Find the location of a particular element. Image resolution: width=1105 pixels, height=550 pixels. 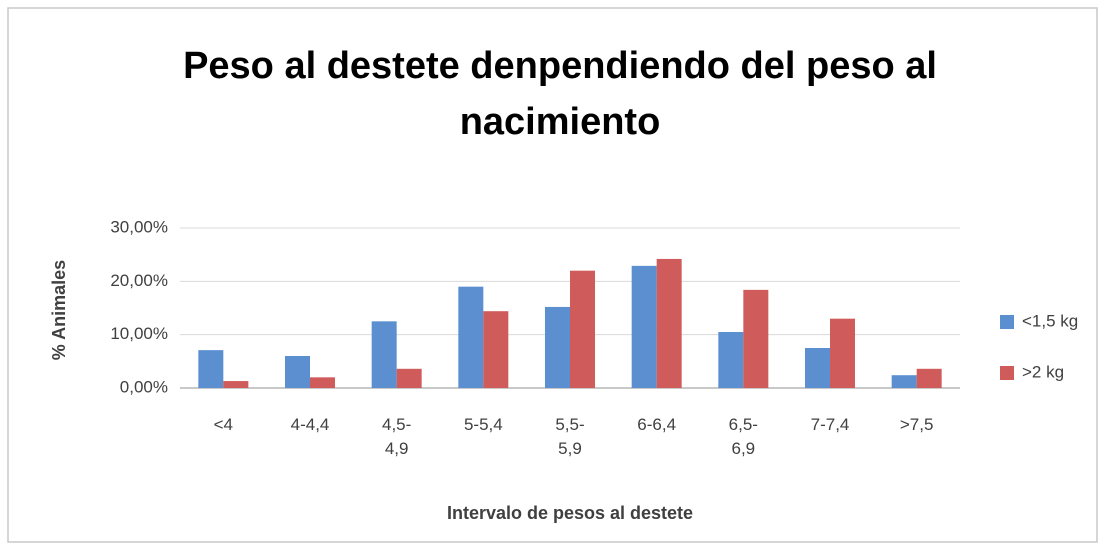

y-tick-label: 0,00% is located at coordinates (144, 386).